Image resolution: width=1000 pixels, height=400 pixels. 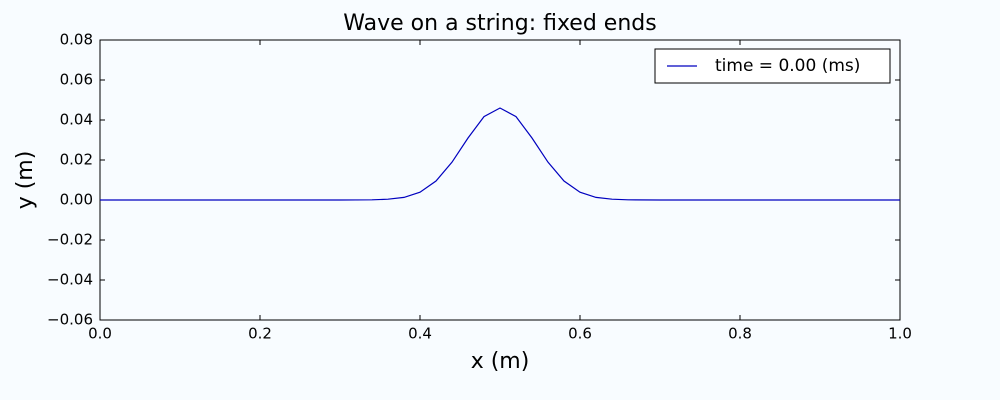 I want to click on y-axis-label: y (m), so click(x=25, y=180).